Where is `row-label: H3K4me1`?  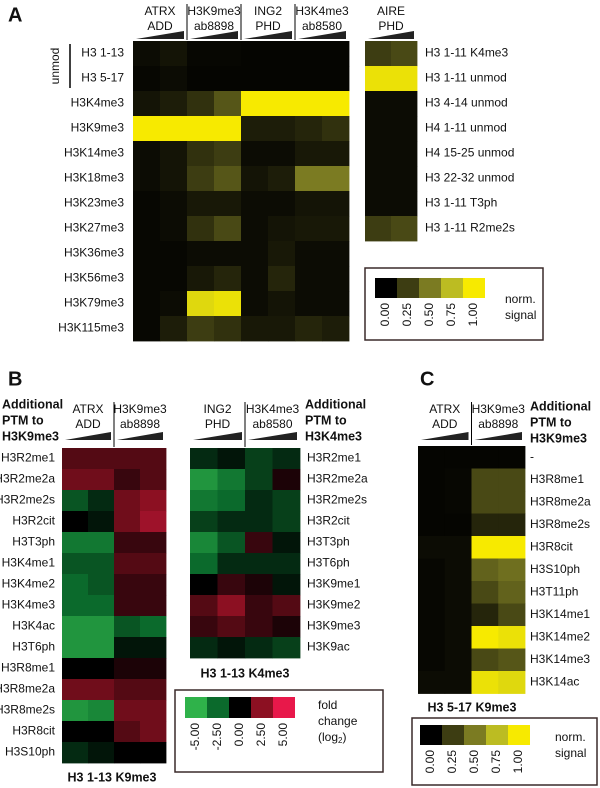
row-label: H3K4me1 is located at coordinates (29, 563).